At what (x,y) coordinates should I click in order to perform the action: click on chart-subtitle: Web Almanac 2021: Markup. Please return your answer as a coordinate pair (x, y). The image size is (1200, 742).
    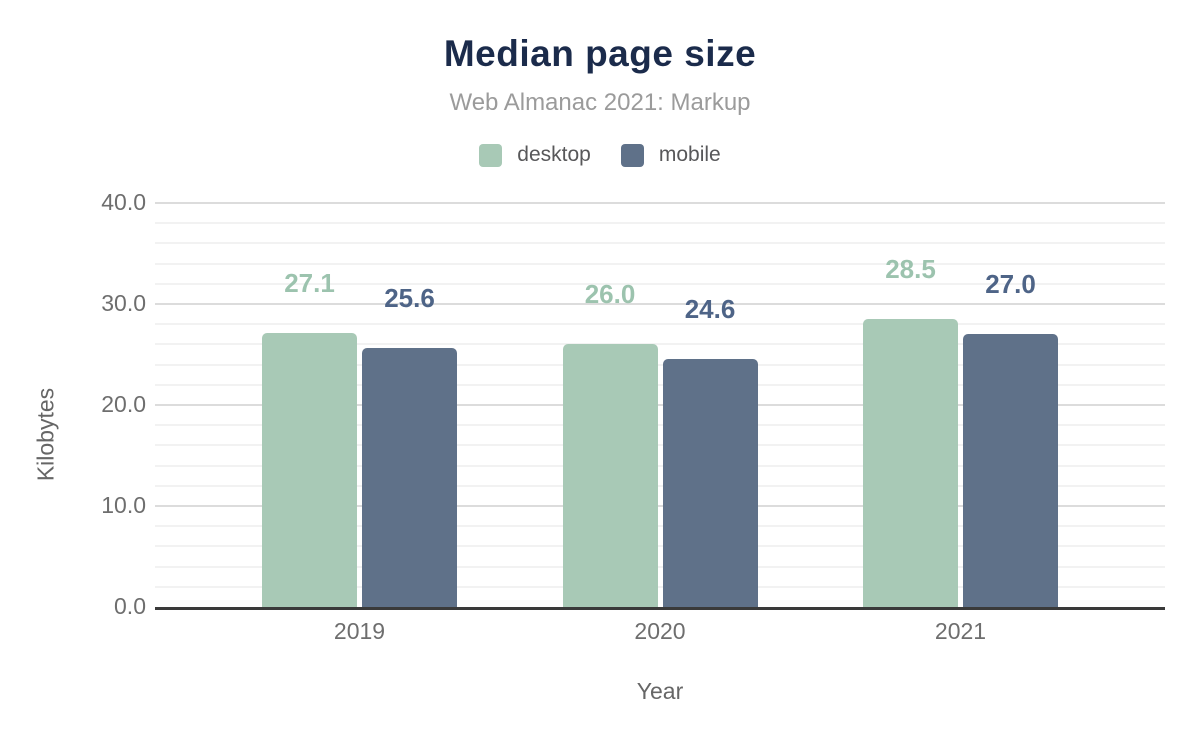
    Looking at the image, I should click on (600, 102).